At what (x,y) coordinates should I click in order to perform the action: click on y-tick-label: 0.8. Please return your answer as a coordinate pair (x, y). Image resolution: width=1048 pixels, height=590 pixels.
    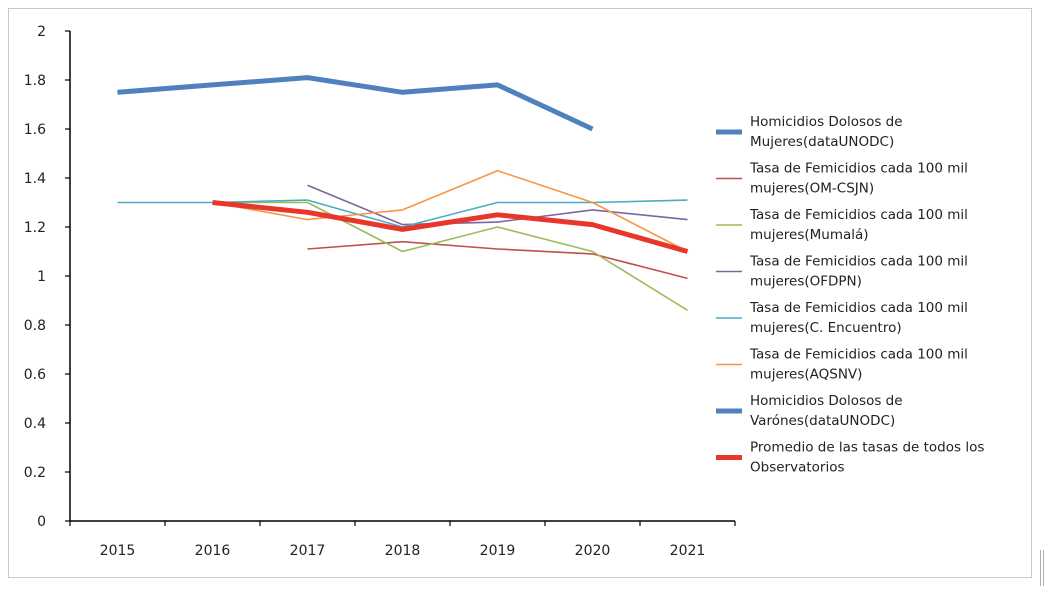
    Looking at the image, I should click on (35, 326).